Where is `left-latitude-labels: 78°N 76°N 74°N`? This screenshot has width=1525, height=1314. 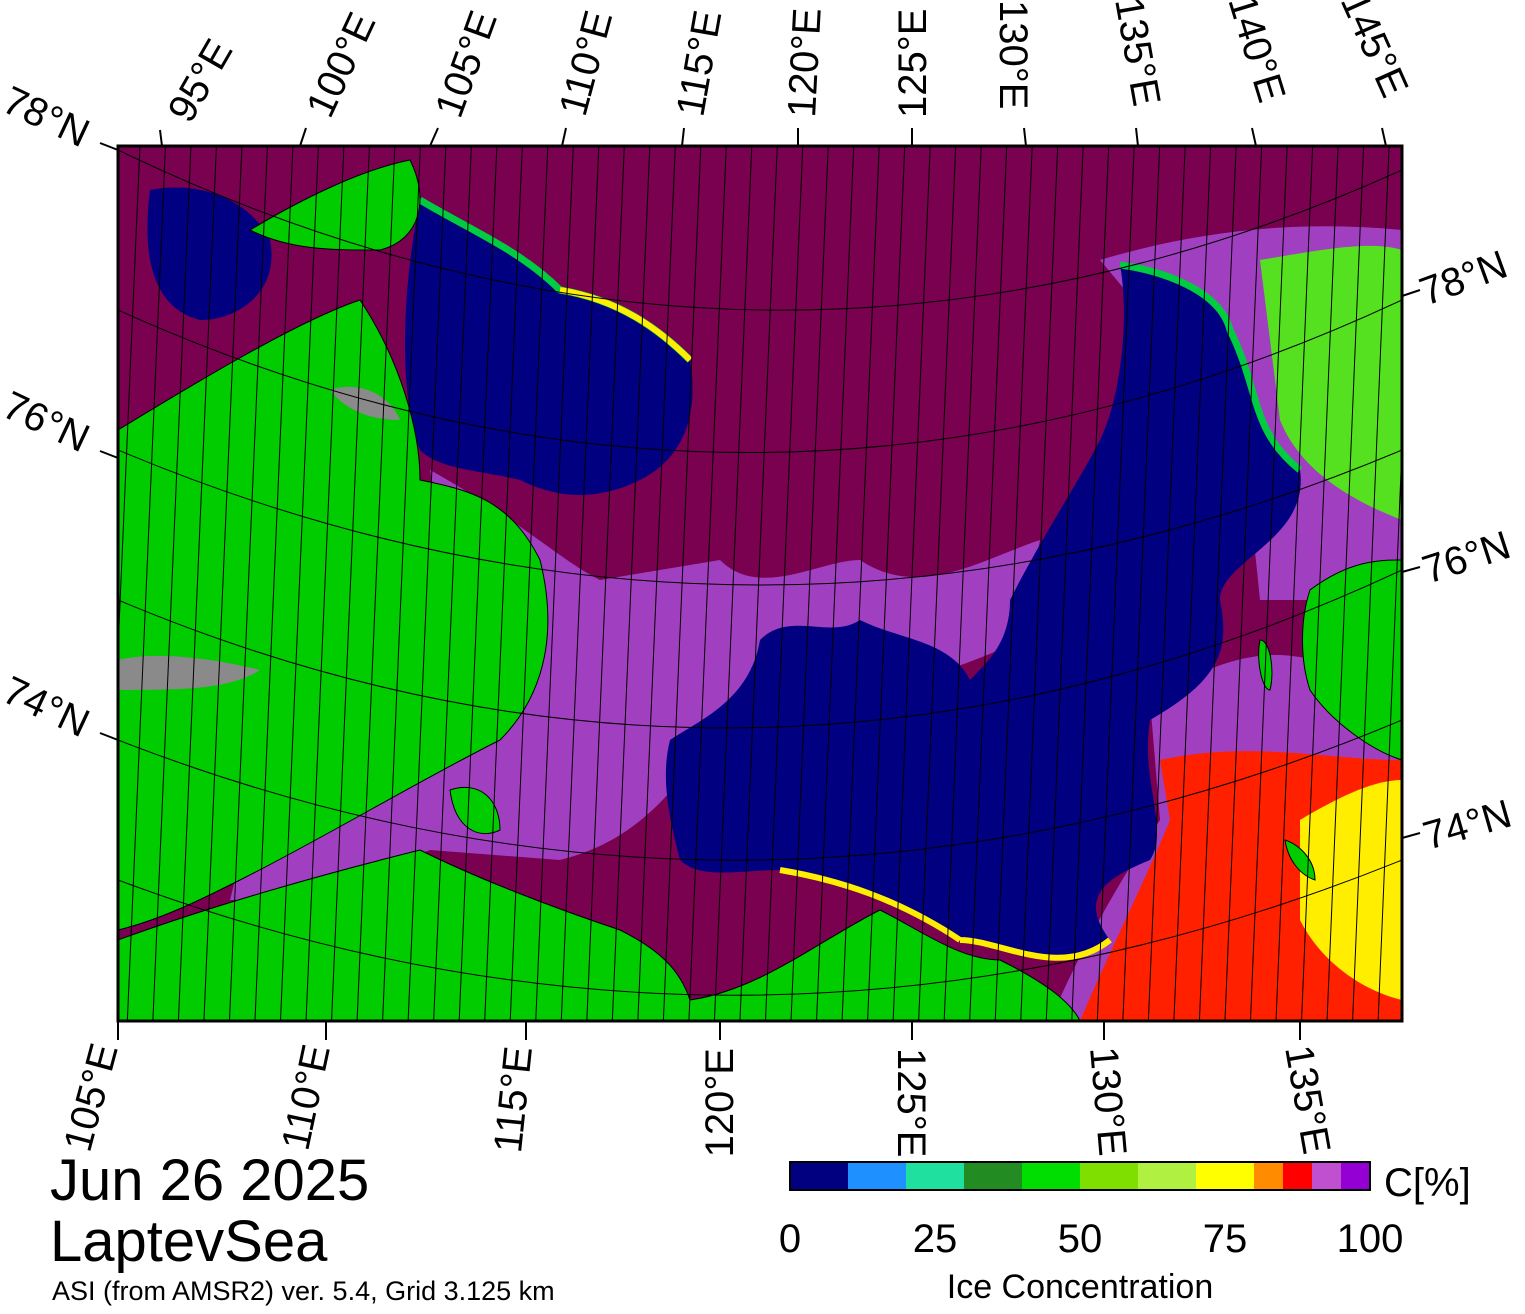
left-latitude-labels: 78°N 76°N 74°N is located at coordinates (48, 412).